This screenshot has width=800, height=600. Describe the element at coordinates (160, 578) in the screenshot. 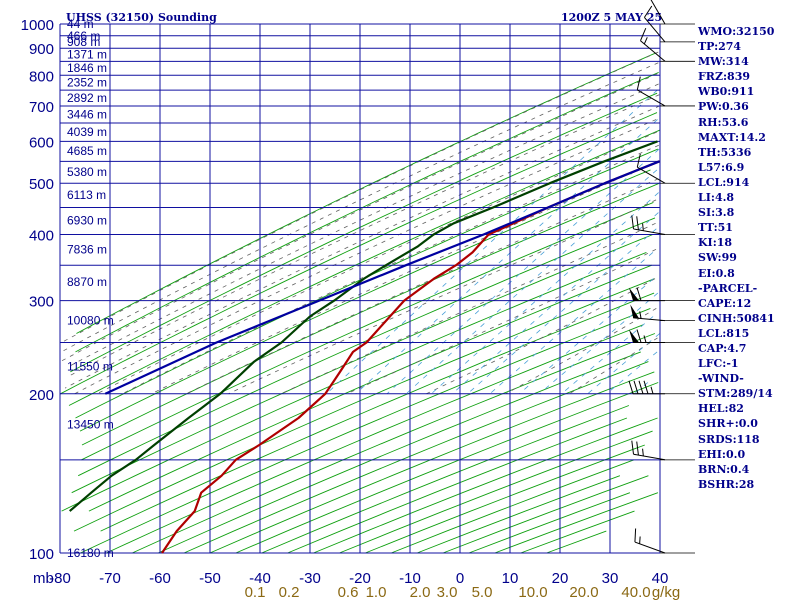

I see `temperature-tick-label: -60` at that location.